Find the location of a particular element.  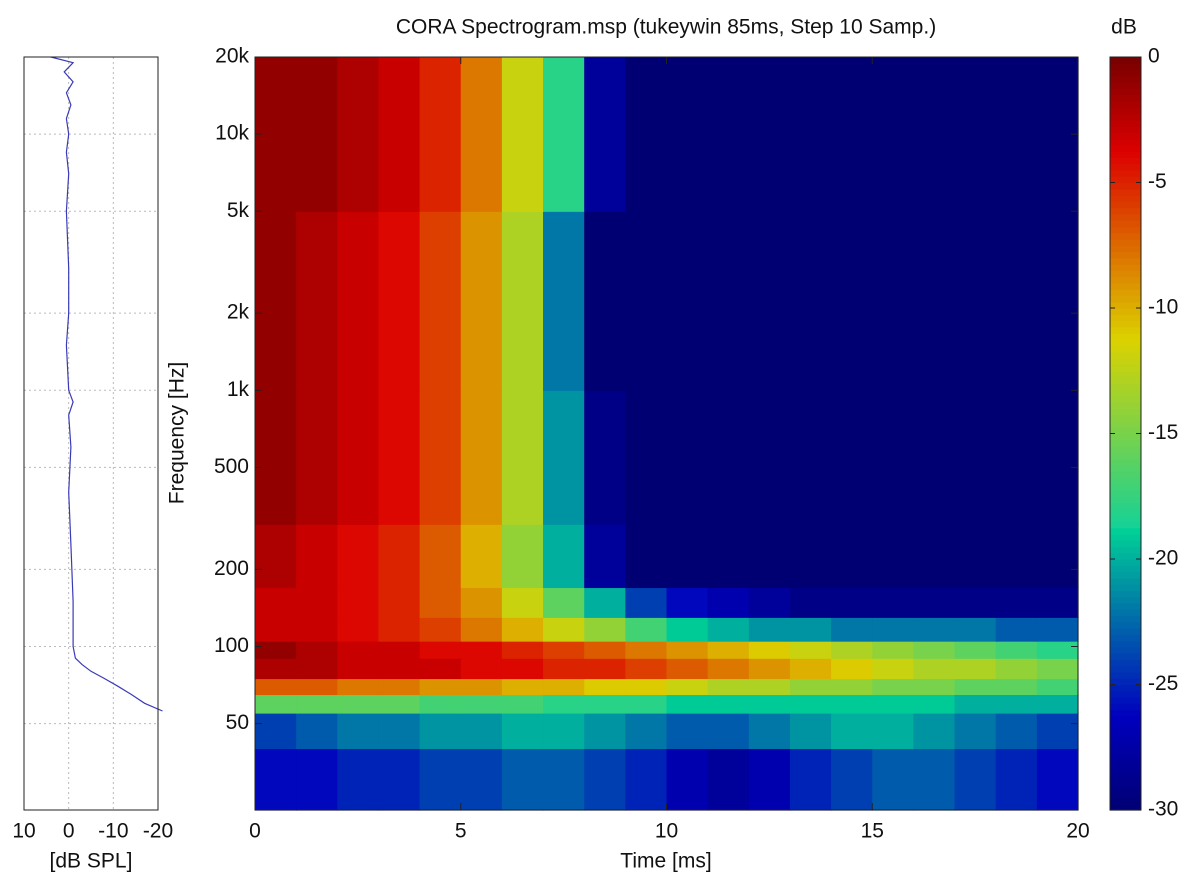

colorbar-tick-label: -10 is located at coordinates (1163, 307).